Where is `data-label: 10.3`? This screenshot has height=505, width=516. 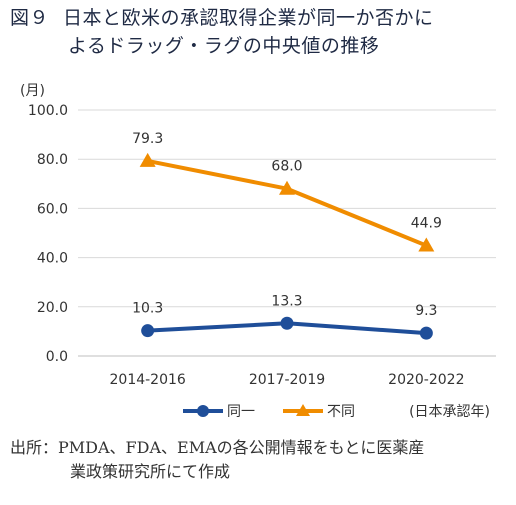 data-label: 10.3 is located at coordinates (147, 309).